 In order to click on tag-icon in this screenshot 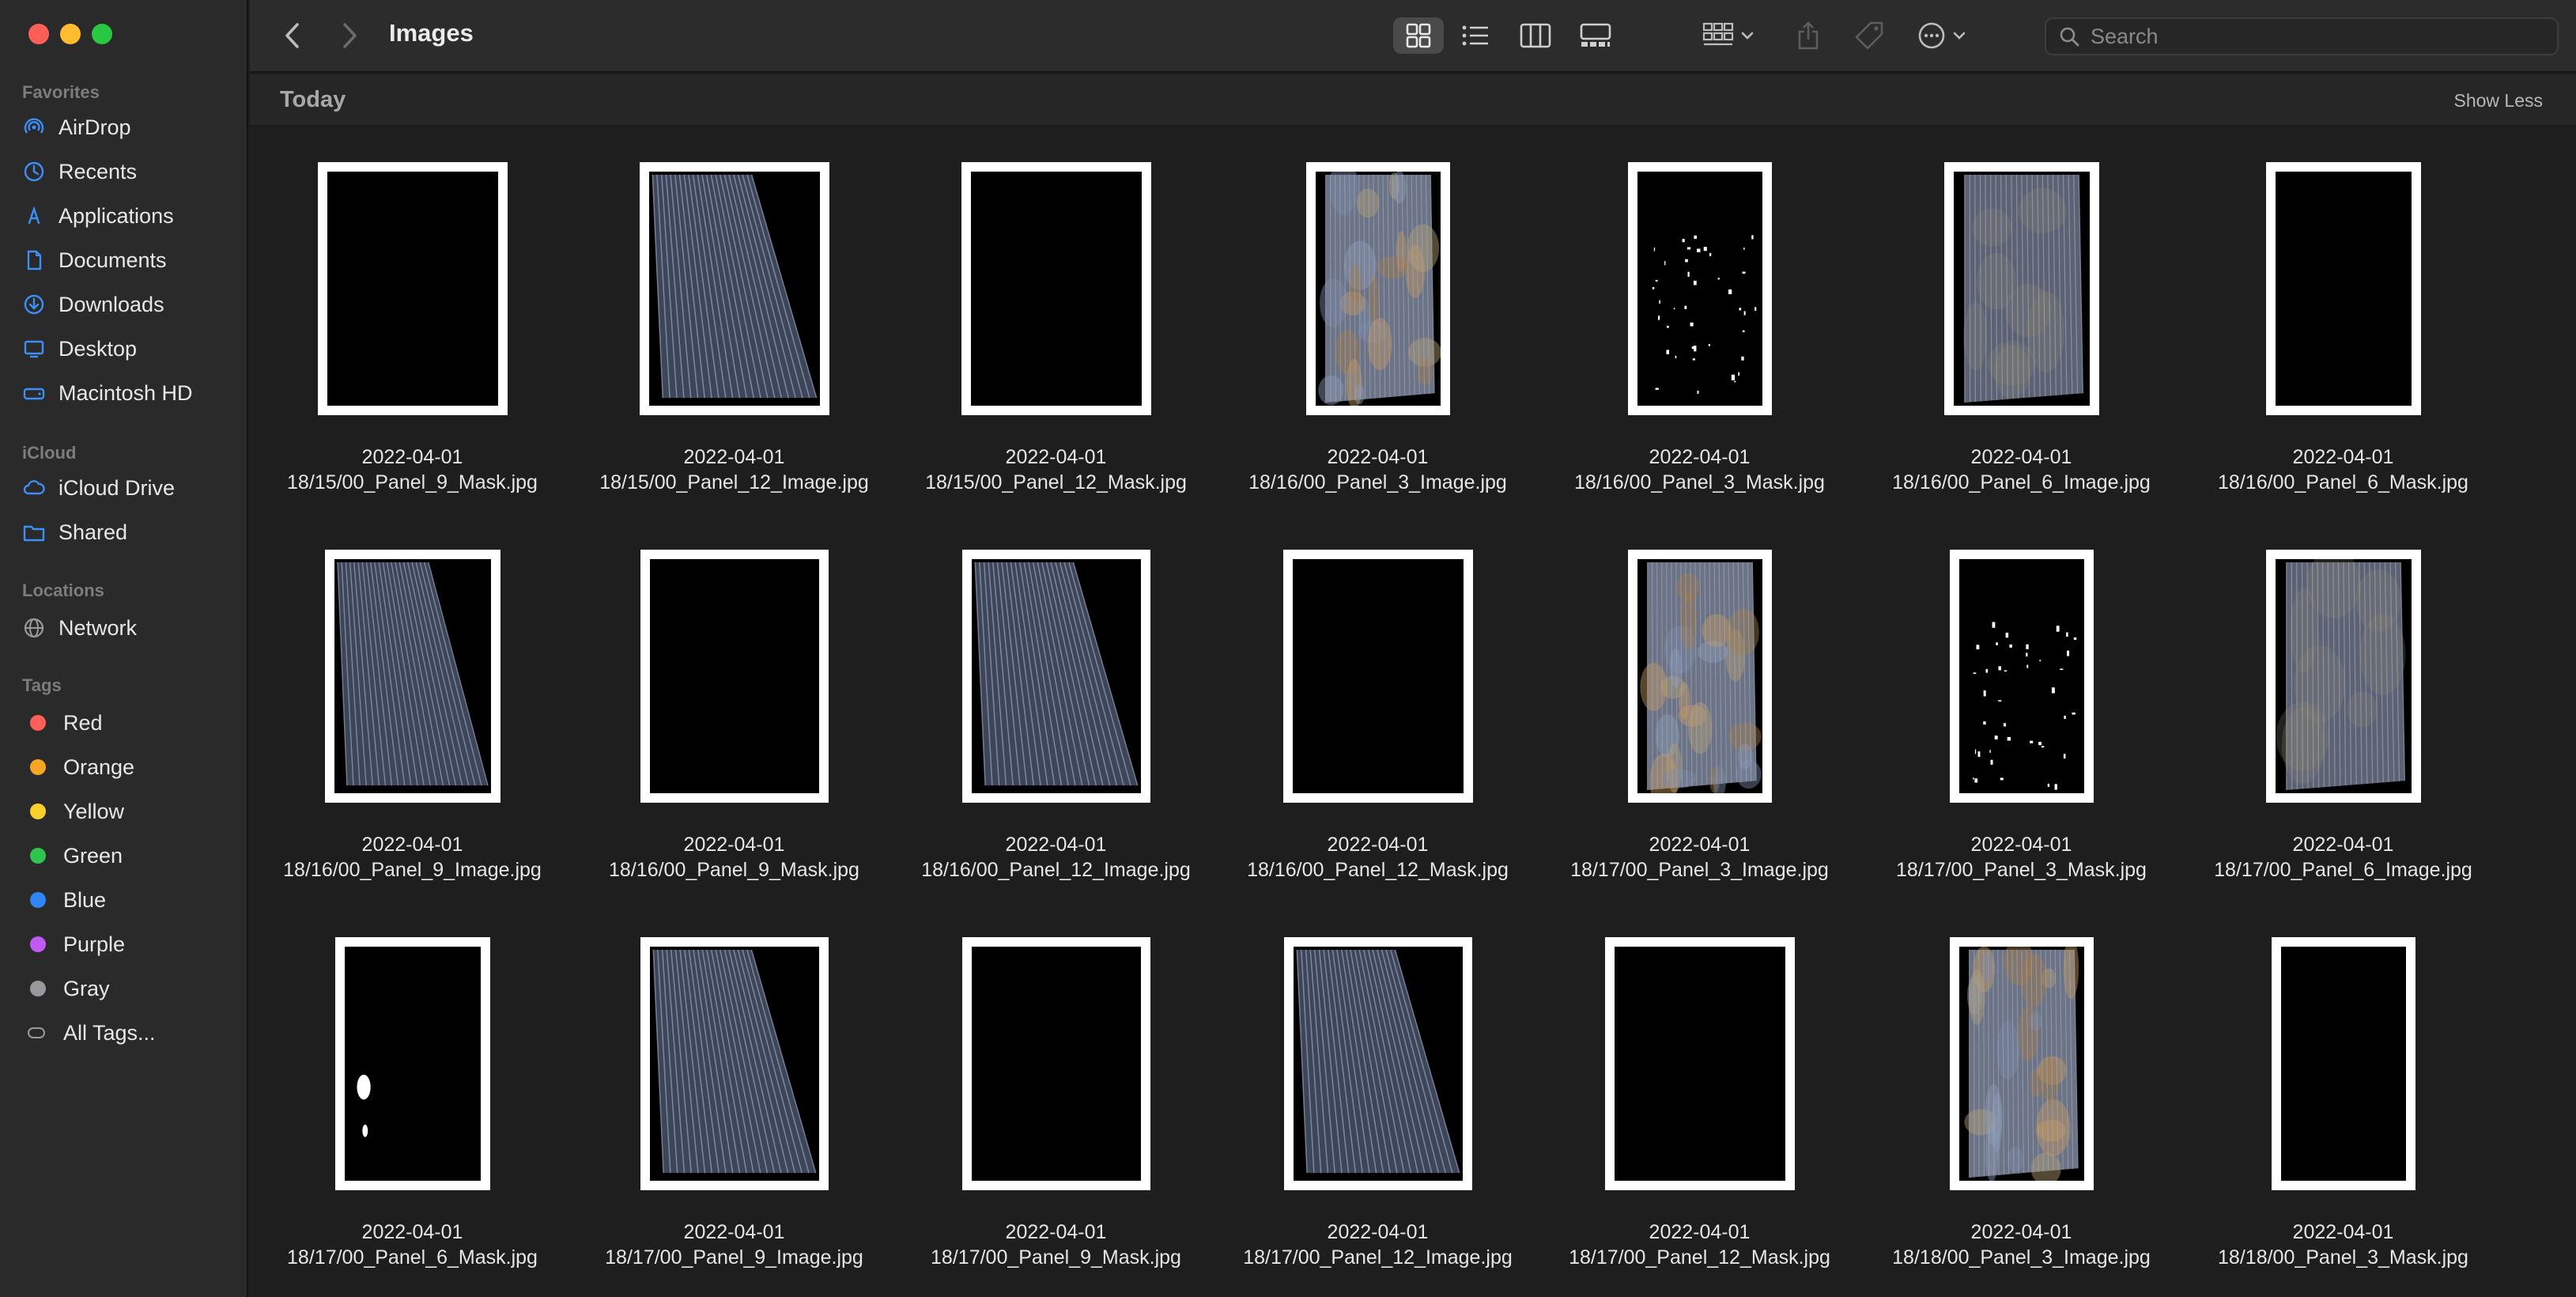, I will do `click(1869, 35)`.